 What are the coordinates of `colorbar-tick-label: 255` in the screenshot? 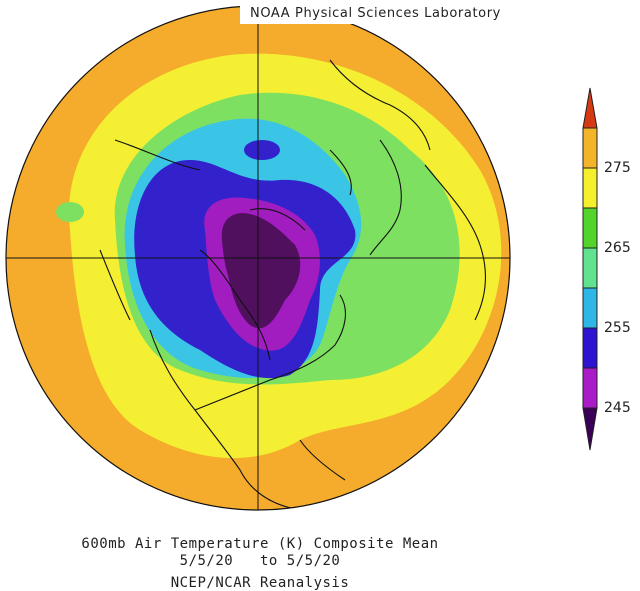 It's located at (617, 328).